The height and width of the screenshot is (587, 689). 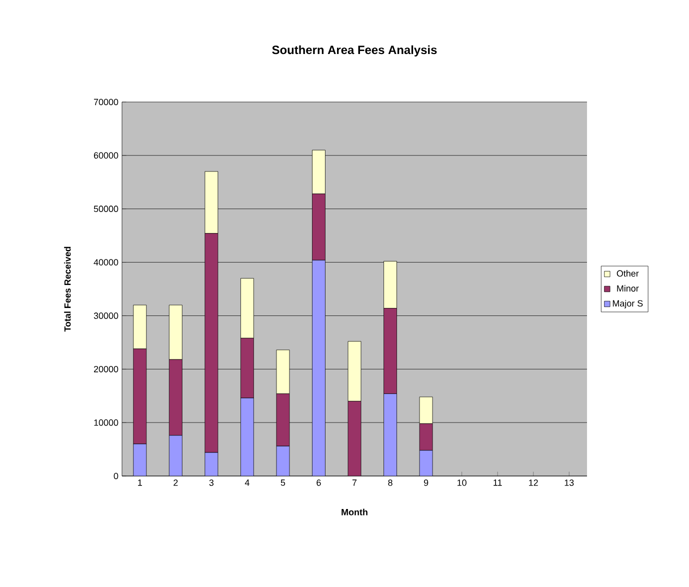 What do you see at coordinates (106, 369) in the screenshot?
I see `y-tick-label: 20000` at bounding box center [106, 369].